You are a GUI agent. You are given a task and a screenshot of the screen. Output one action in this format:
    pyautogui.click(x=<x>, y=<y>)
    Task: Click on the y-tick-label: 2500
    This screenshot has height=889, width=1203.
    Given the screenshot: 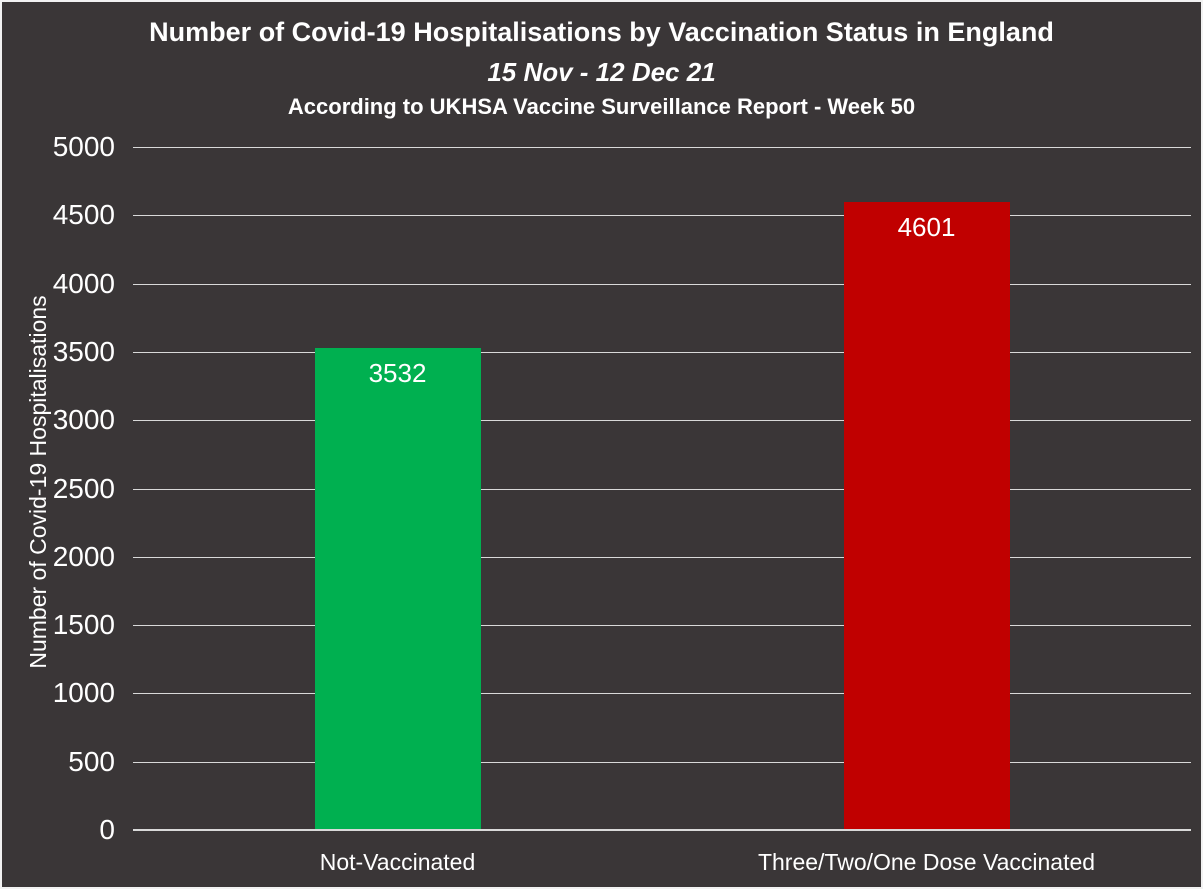 What is the action you would take?
    pyautogui.click(x=83, y=488)
    